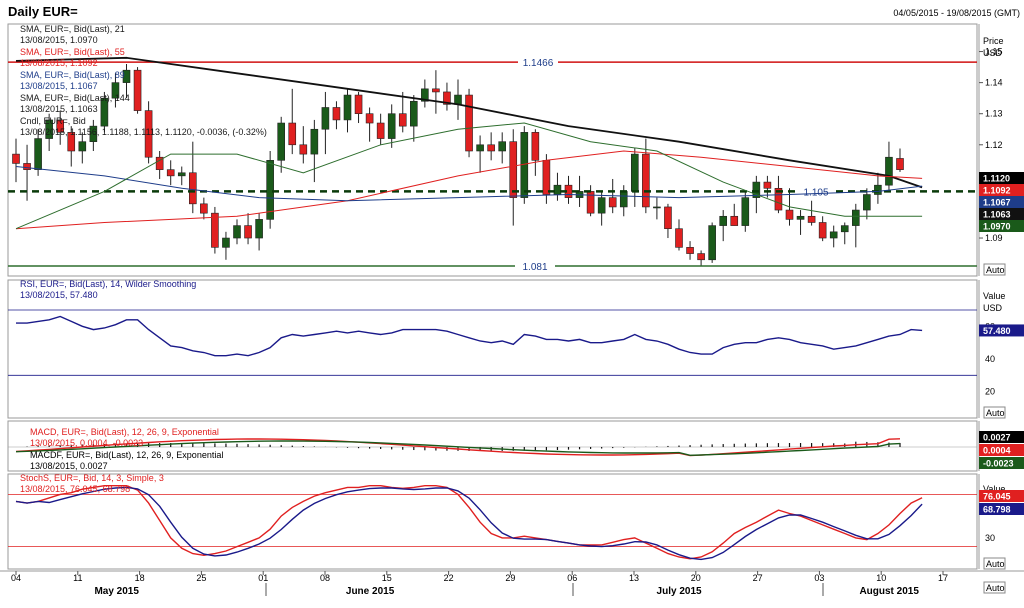  What do you see at coordinates (995, 413) in the screenshot?
I see `rsi-auto: Auto` at bounding box center [995, 413].